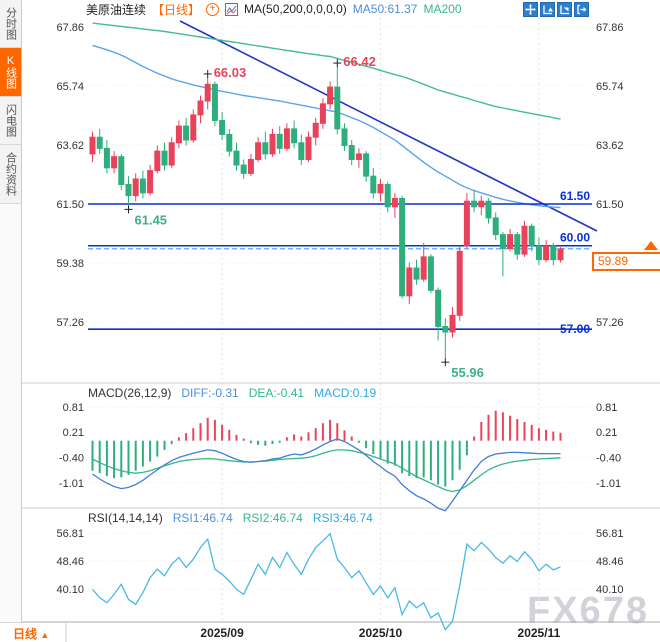  I want to click on macd-dea-value: DEA:-0.41, so click(276, 393).